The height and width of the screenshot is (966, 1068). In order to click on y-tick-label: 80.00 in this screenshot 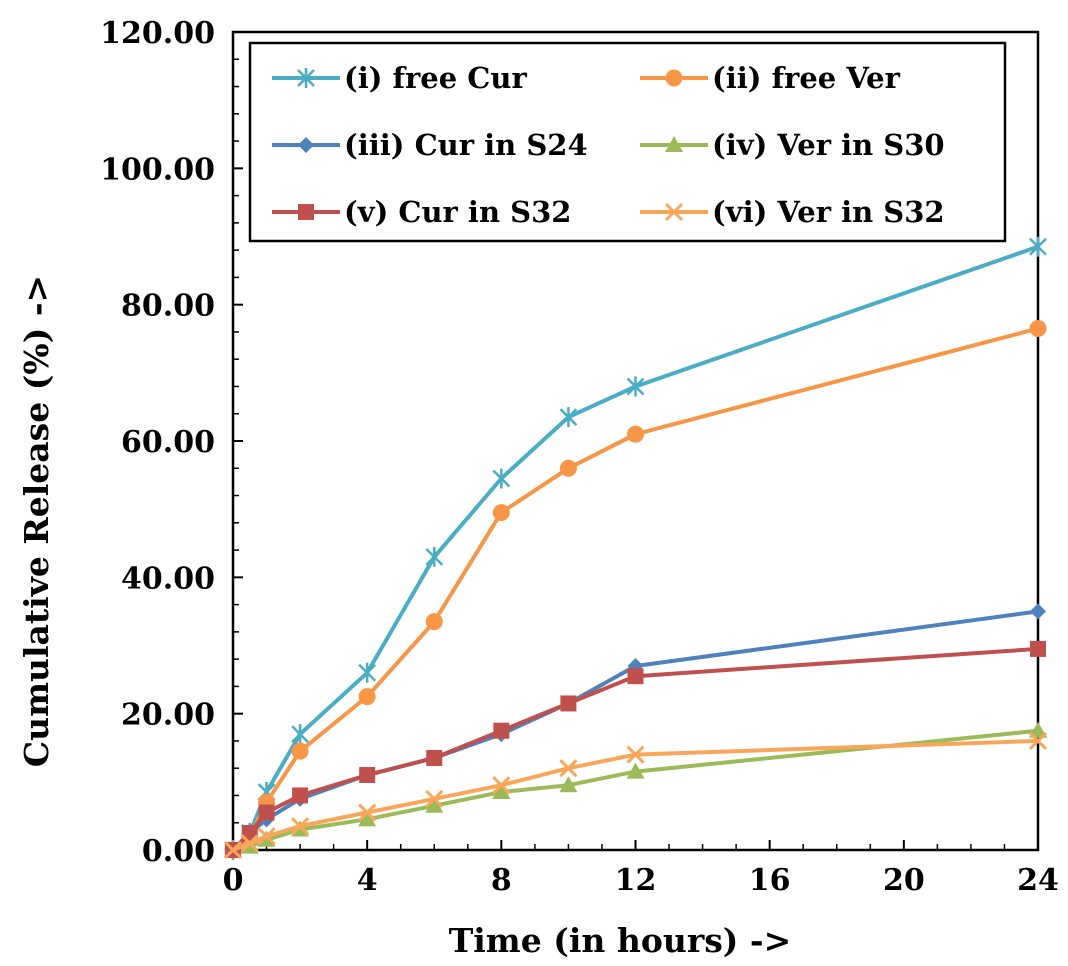, I will do `click(168, 306)`.